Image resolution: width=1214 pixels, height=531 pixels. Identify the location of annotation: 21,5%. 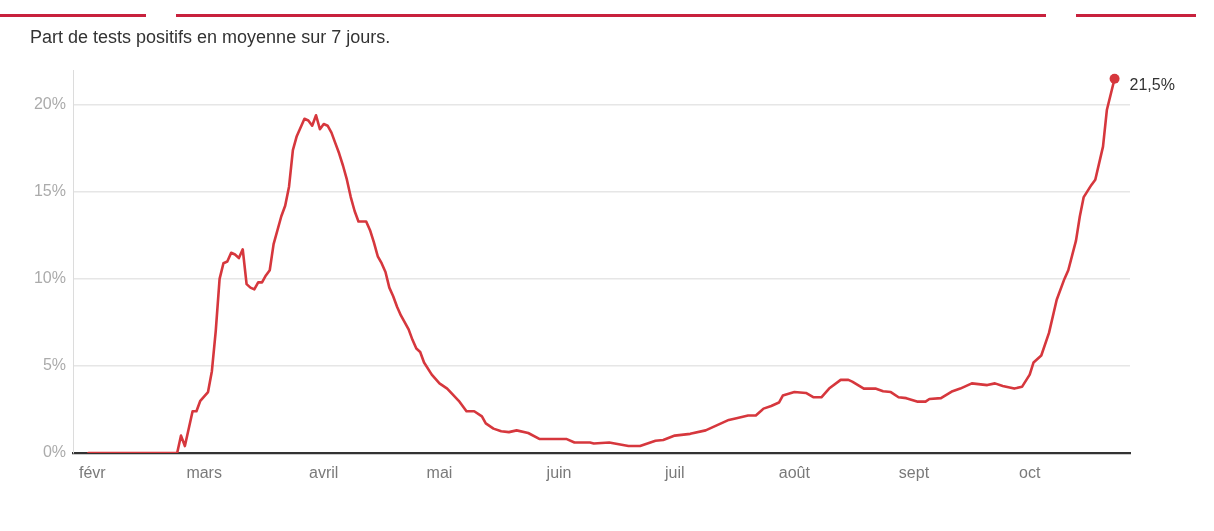
(1152, 85).